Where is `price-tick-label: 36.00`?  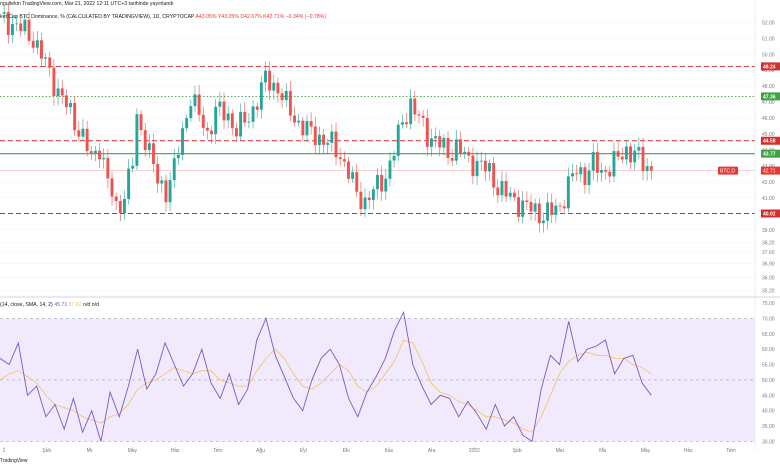 price-tick-label: 36.00 is located at coordinates (768, 279).